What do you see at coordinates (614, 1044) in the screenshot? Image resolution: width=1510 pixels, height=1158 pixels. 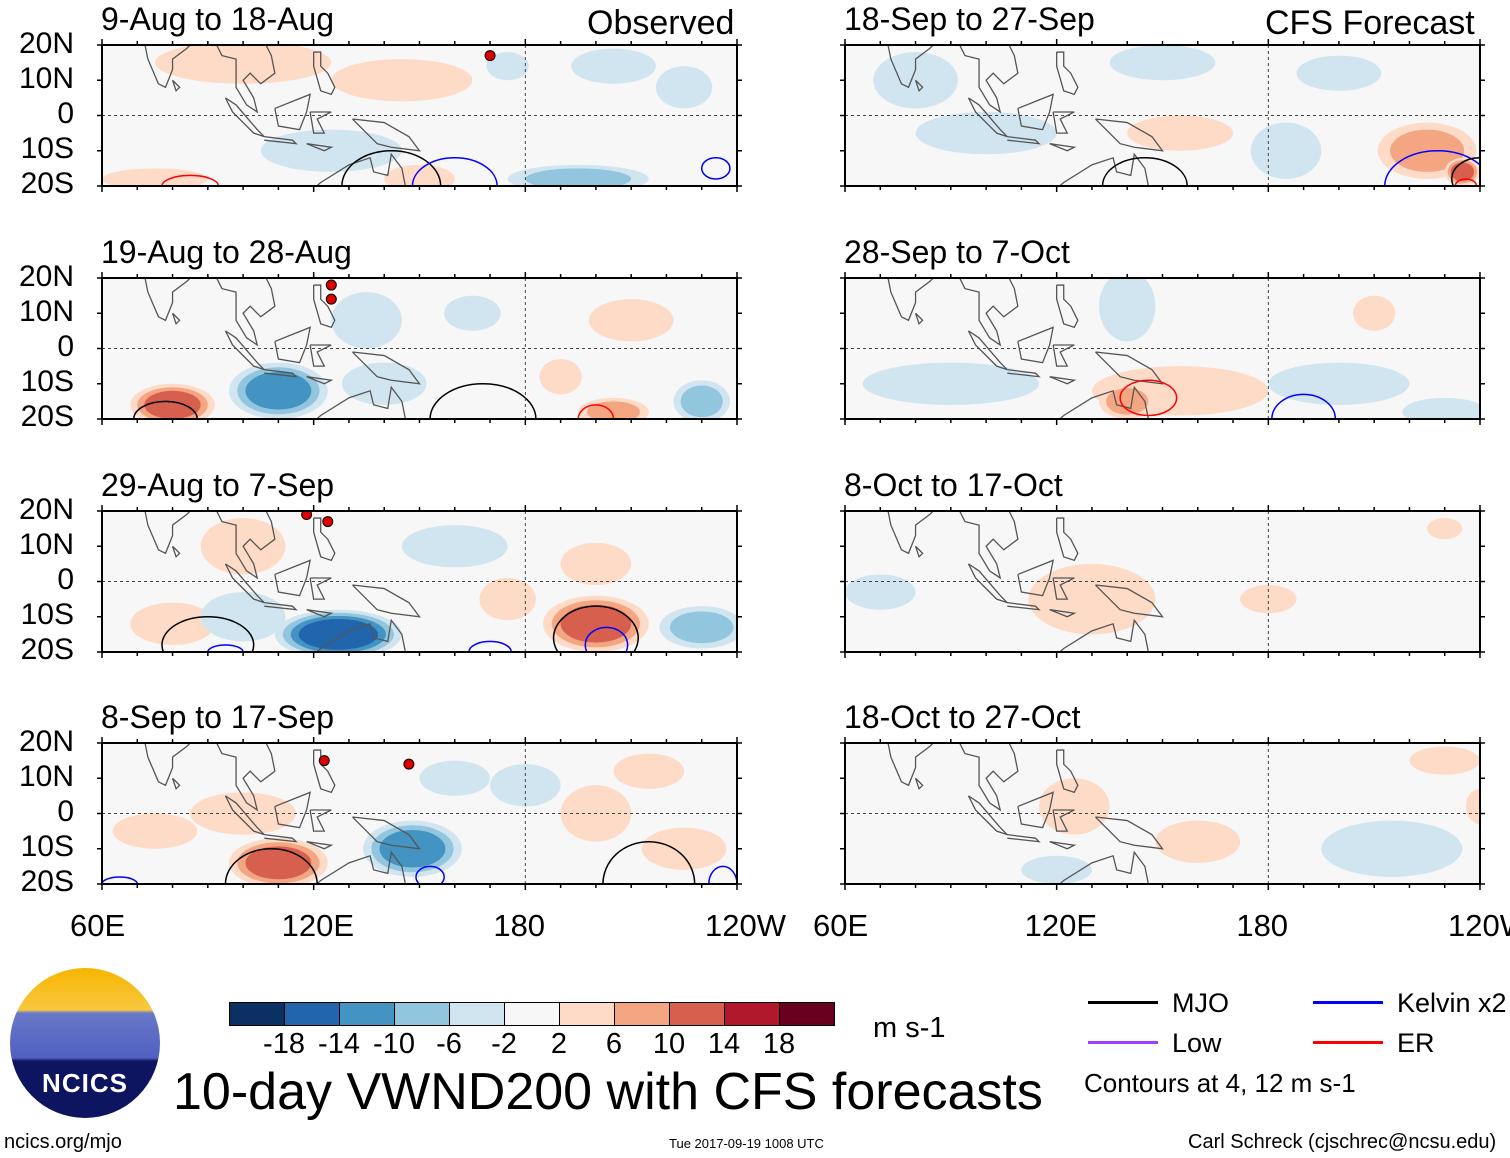 I see `colorbar-tick-label: 6` at bounding box center [614, 1044].